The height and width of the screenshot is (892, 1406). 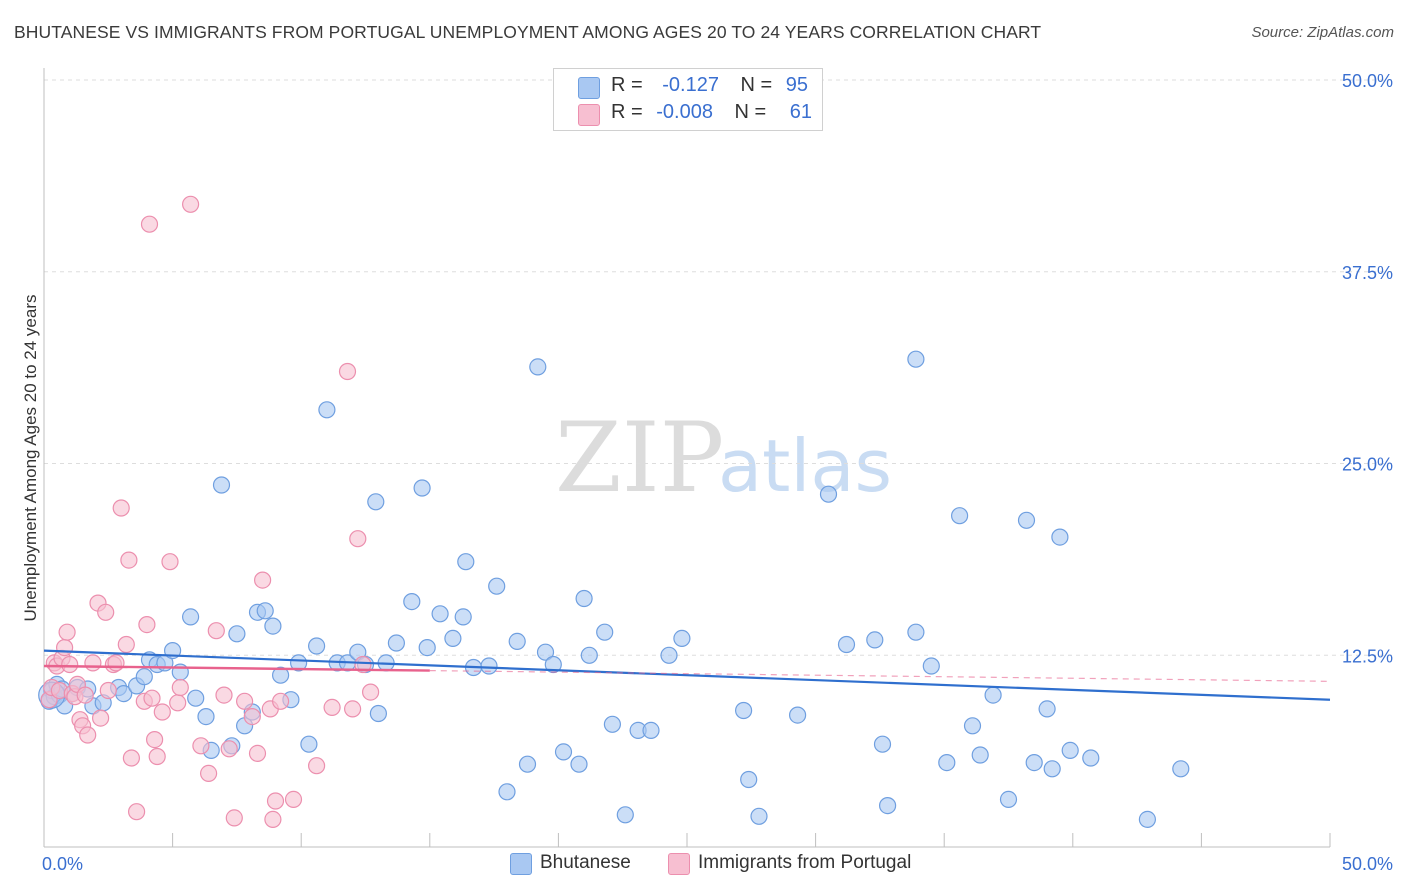 I want to click on watermark: ZIP atlas, so click(x=723, y=458).